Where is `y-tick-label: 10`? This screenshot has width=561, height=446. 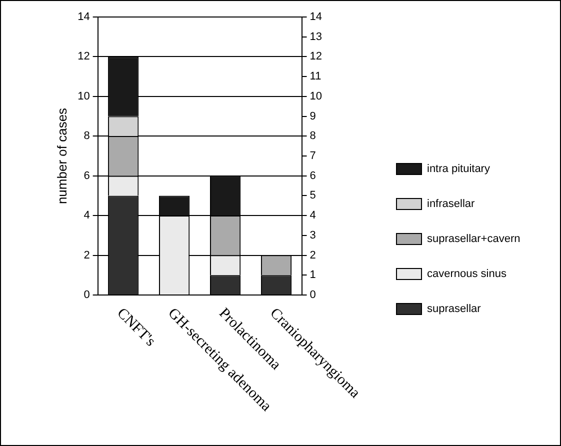 y-tick-label: 10 is located at coordinates (84, 96).